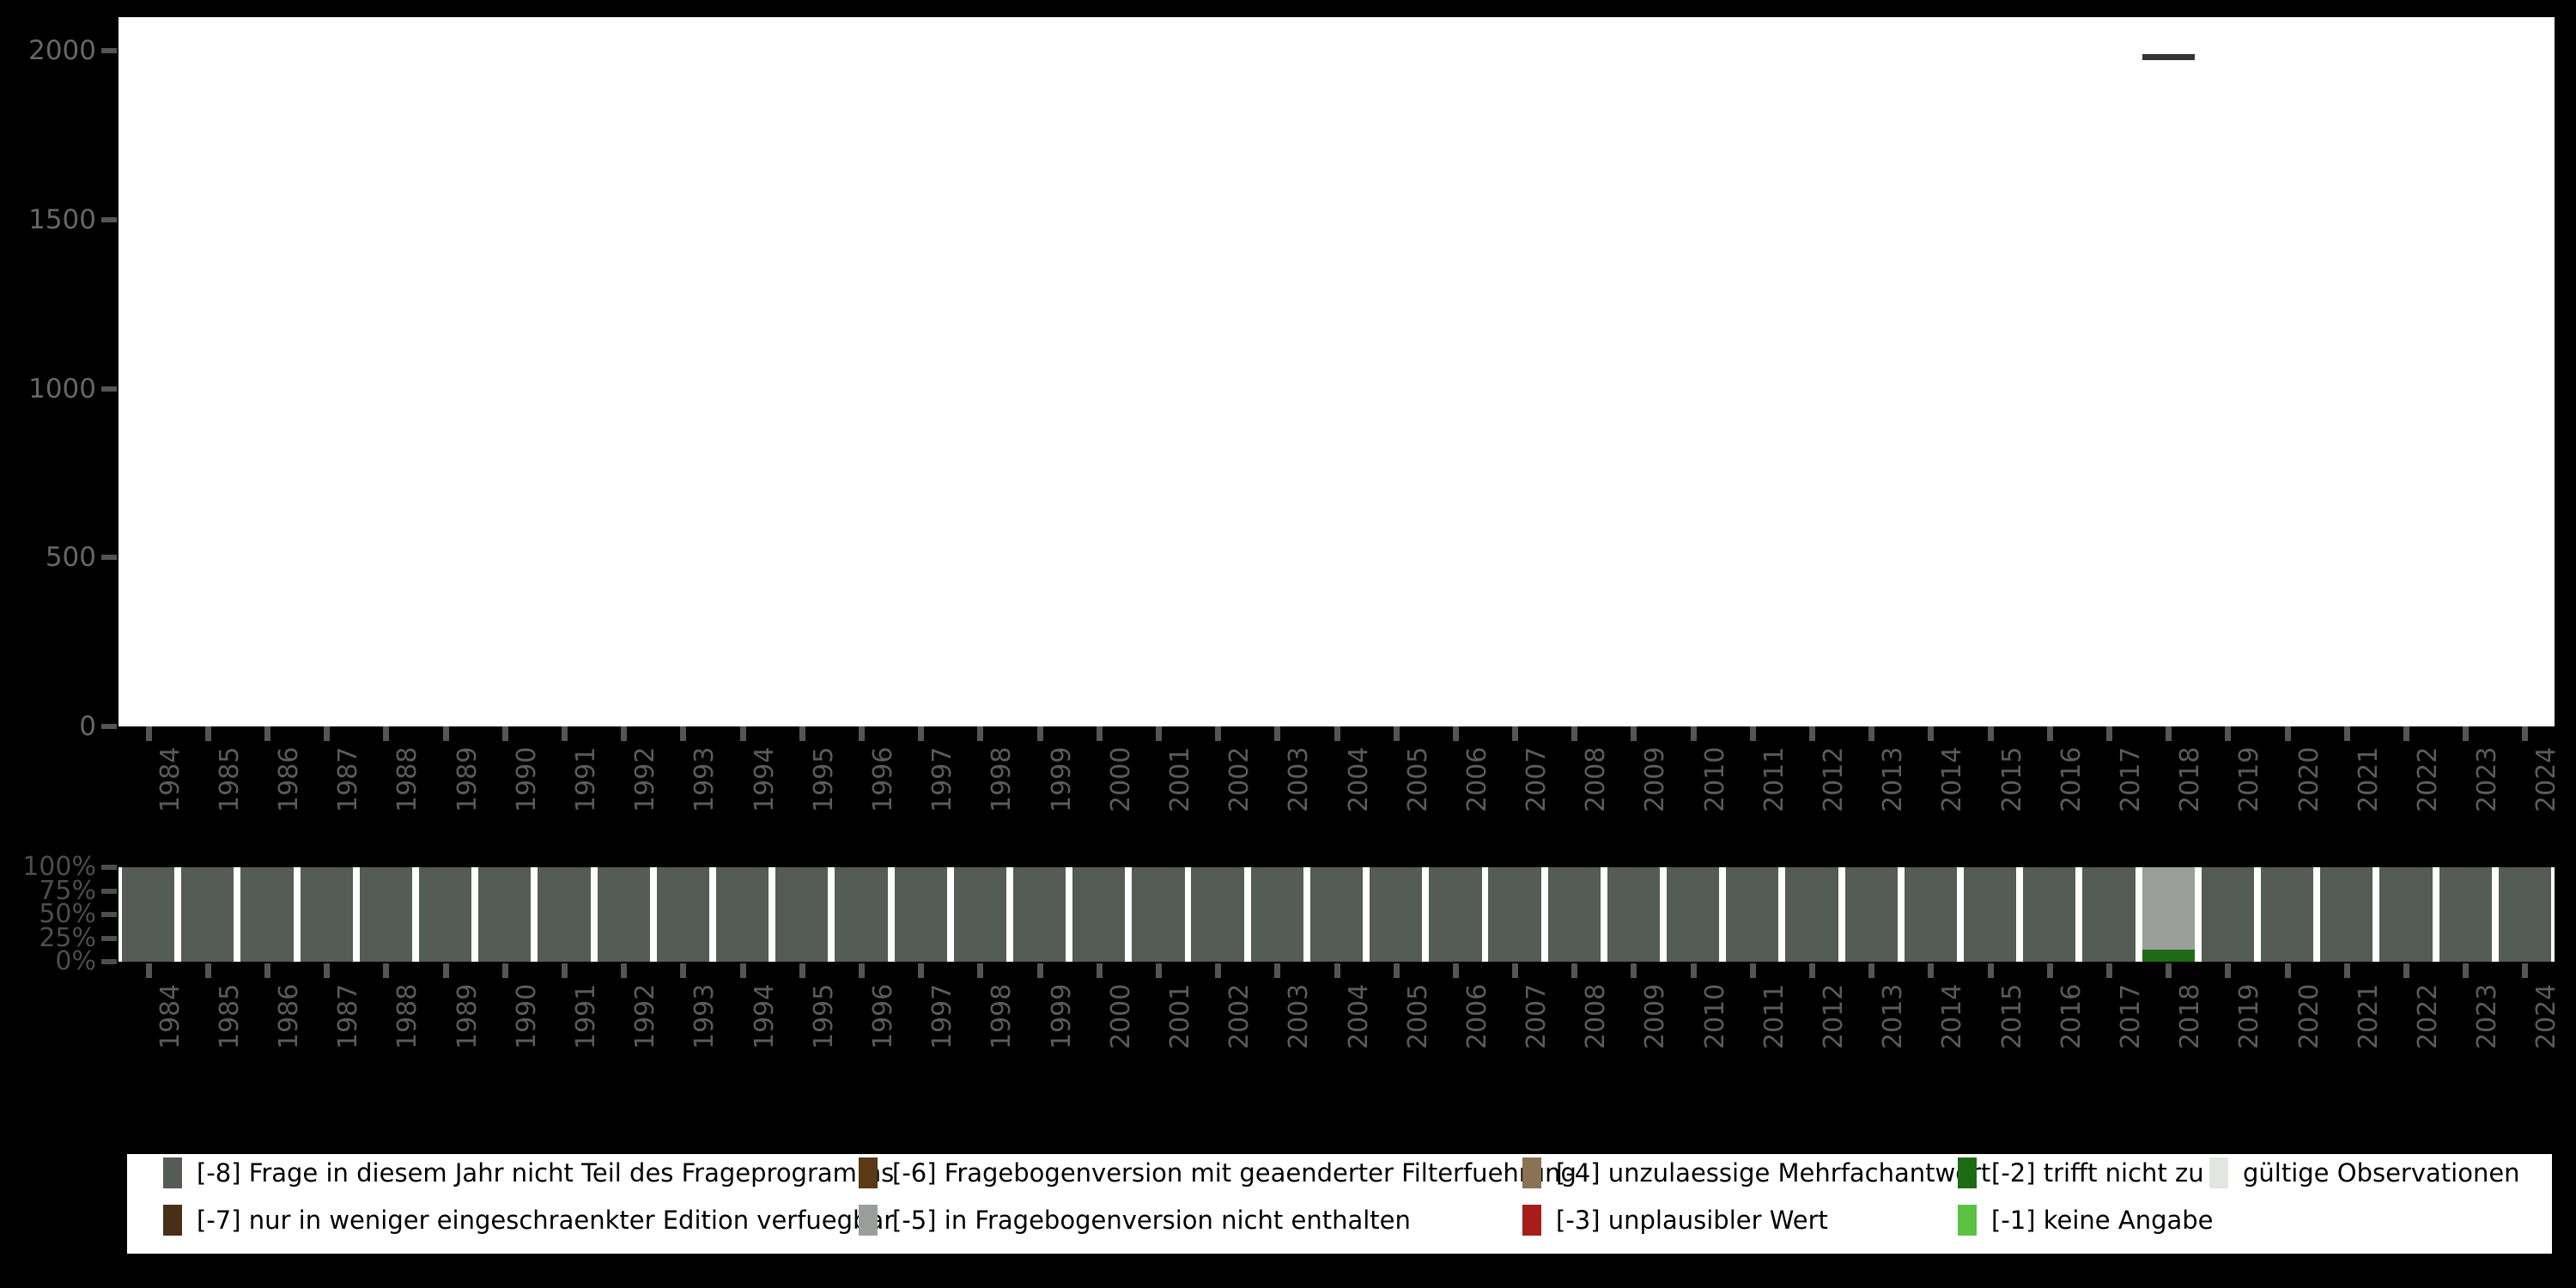  I want to click on legend-item-valid: gültige Observationen, so click(2364, 1173).